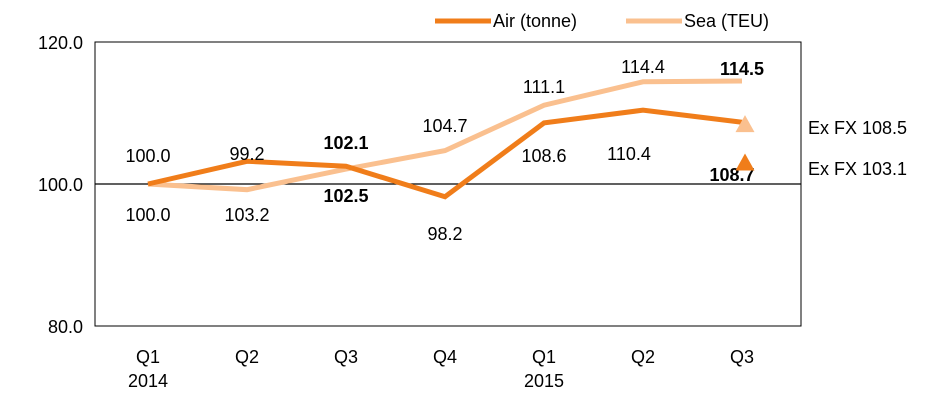 This screenshot has width=926, height=393. I want to click on legend-label: Air (tonne), so click(535, 21).